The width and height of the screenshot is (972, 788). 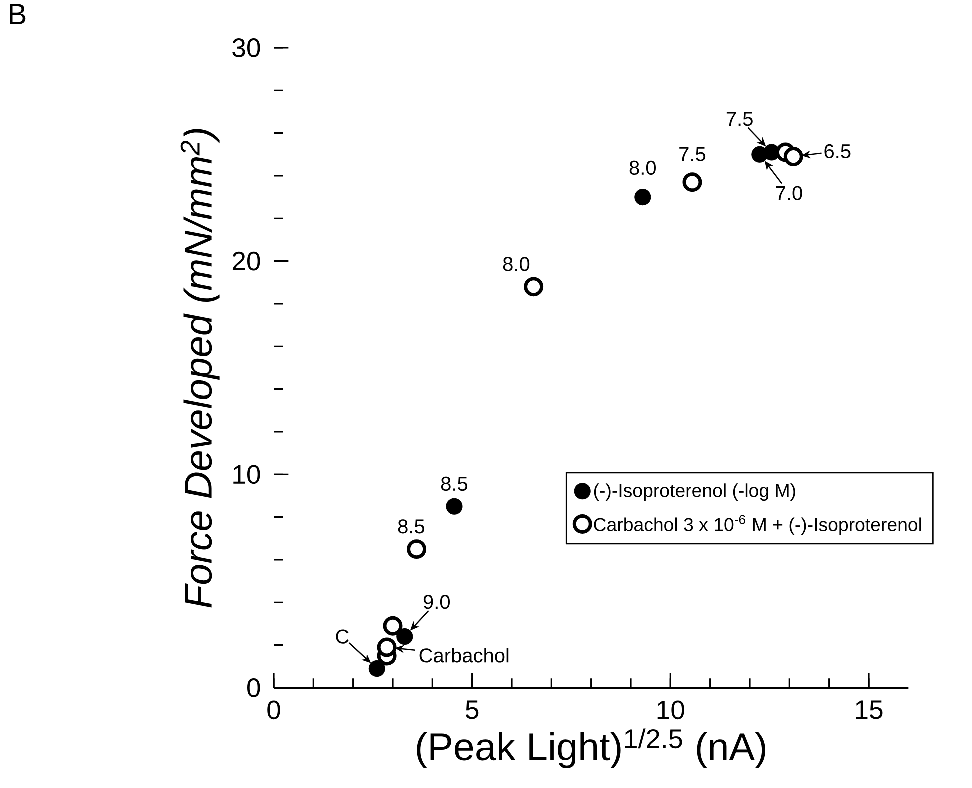 I want to click on x-tick-label: 0, so click(x=274, y=710).